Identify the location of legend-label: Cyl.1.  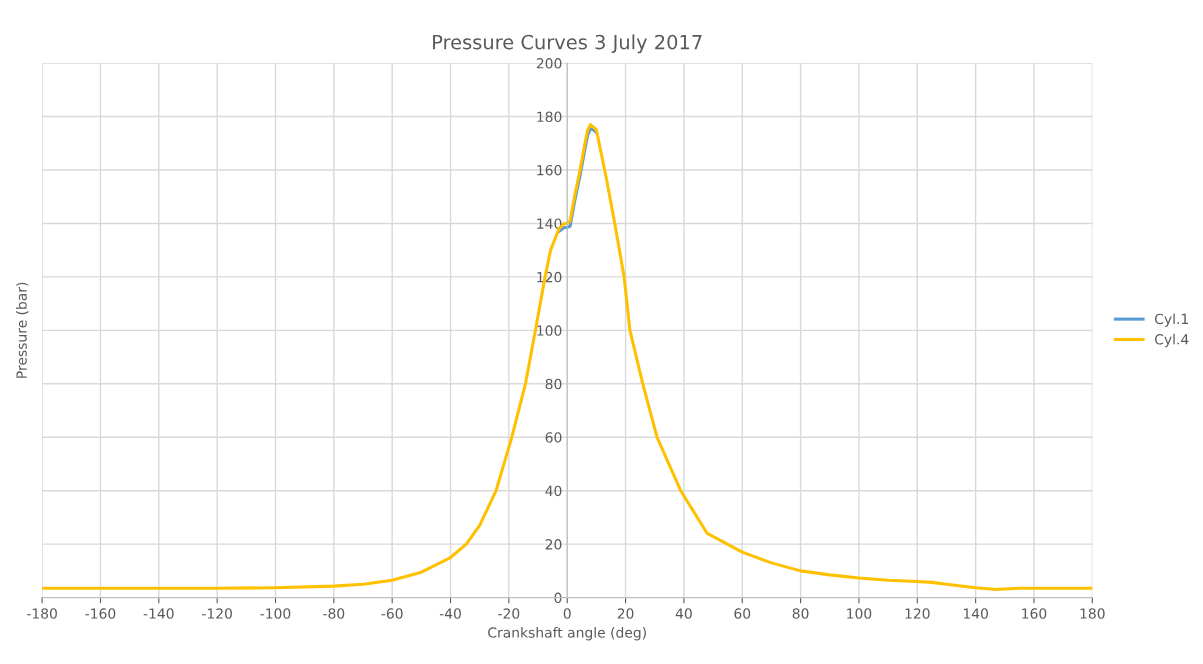
(1171, 320).